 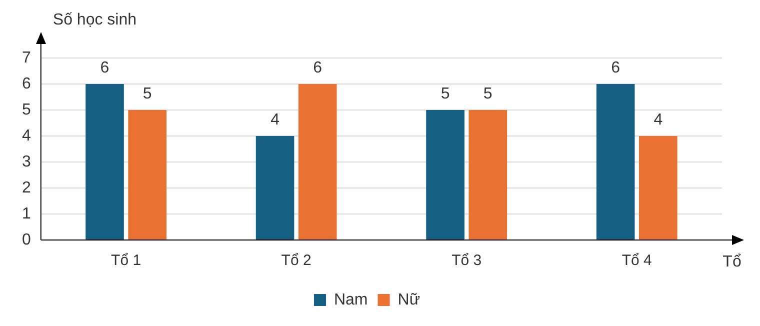 I want to click on x-tick-label: Tổ 2, so click(x=296, y=261).